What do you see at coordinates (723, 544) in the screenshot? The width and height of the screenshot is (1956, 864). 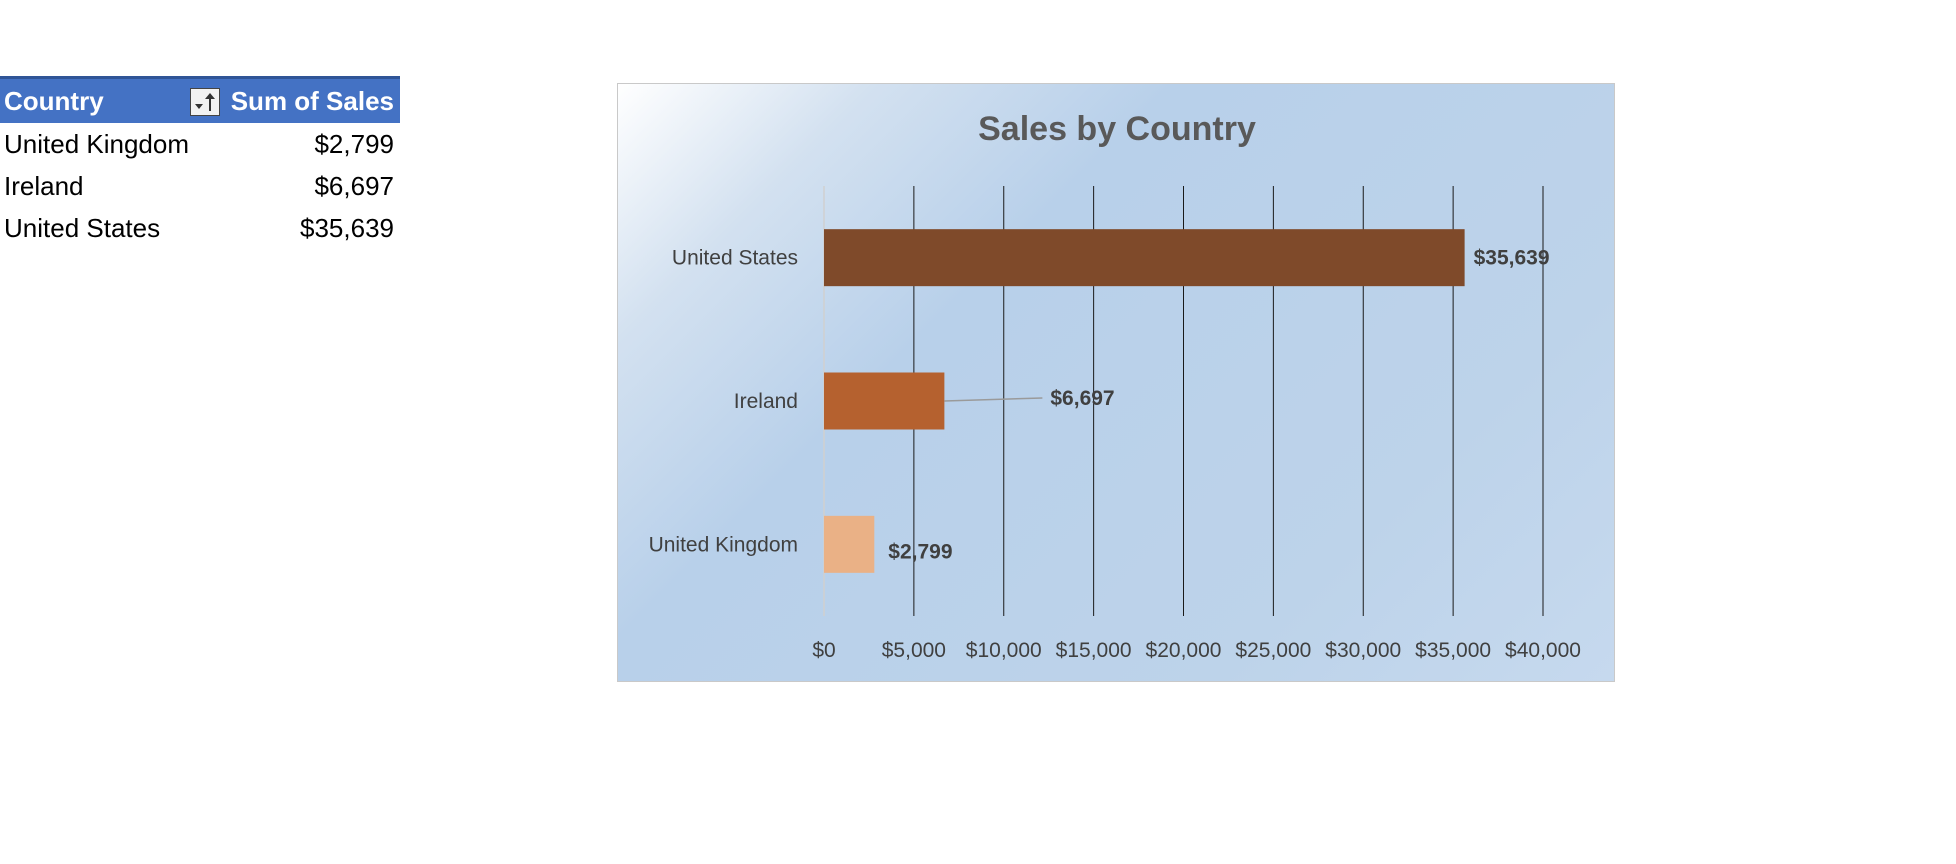 I see `category-label: United Kingdom` at bounding box center [723, 544].